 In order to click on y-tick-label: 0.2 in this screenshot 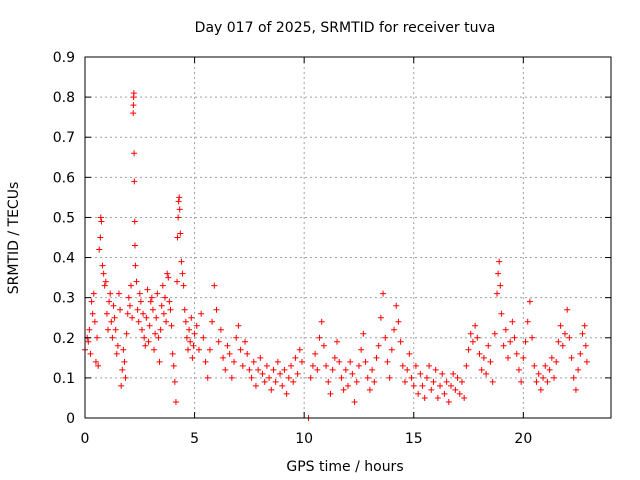, I will do `click(64, 339)`.